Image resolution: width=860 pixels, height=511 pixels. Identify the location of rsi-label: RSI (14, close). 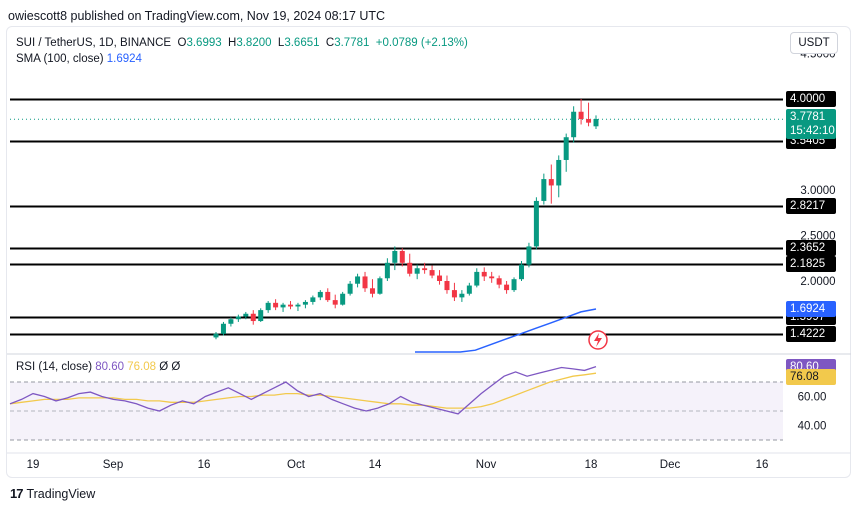
(54, 367).